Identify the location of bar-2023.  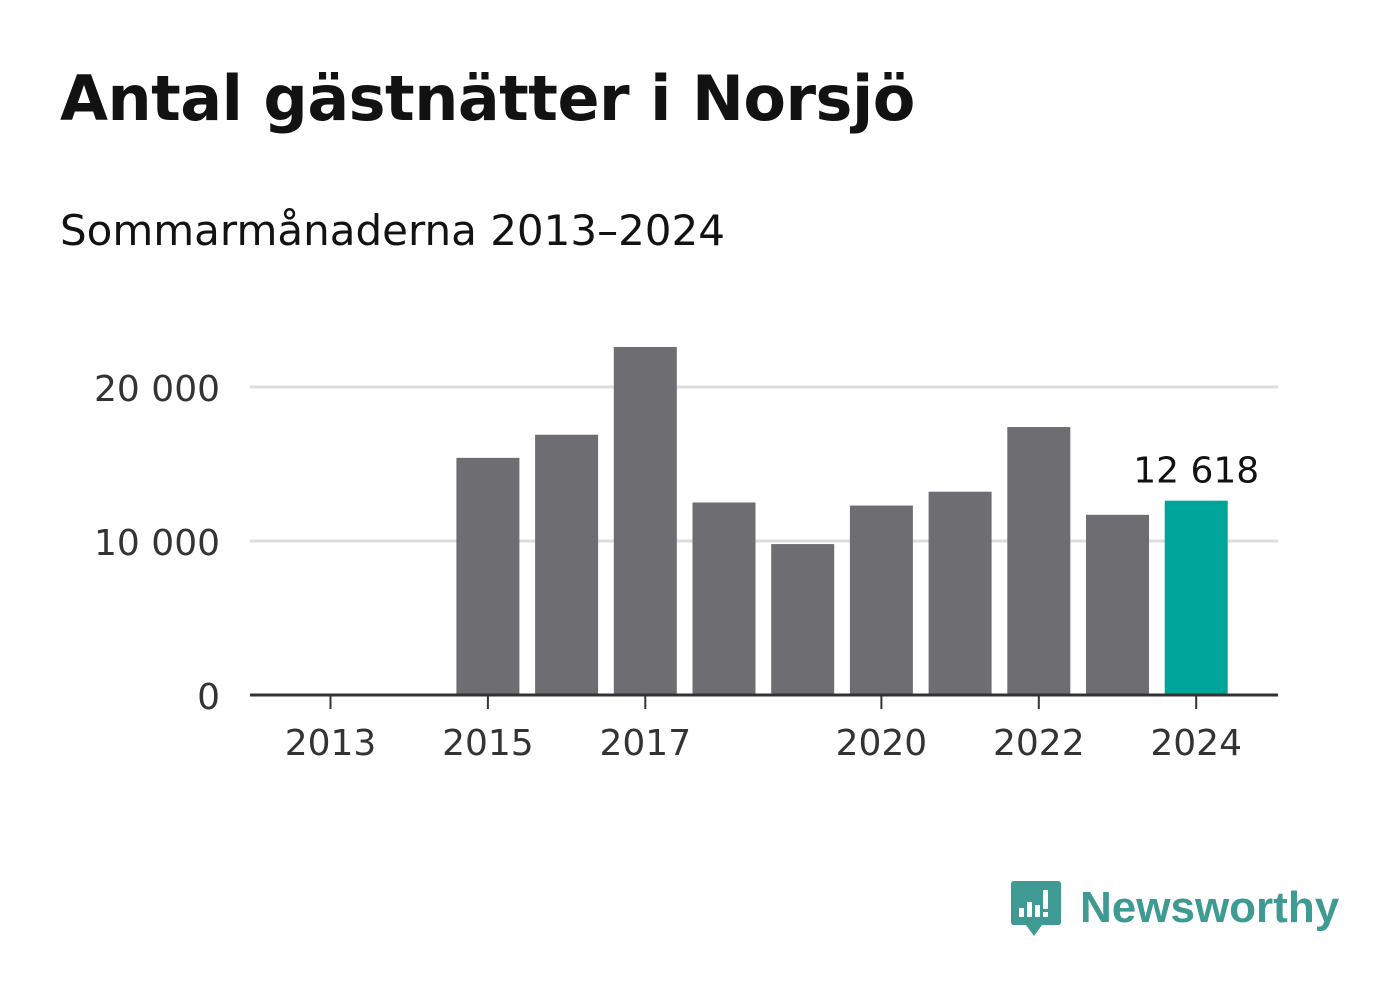
(1117, 604).